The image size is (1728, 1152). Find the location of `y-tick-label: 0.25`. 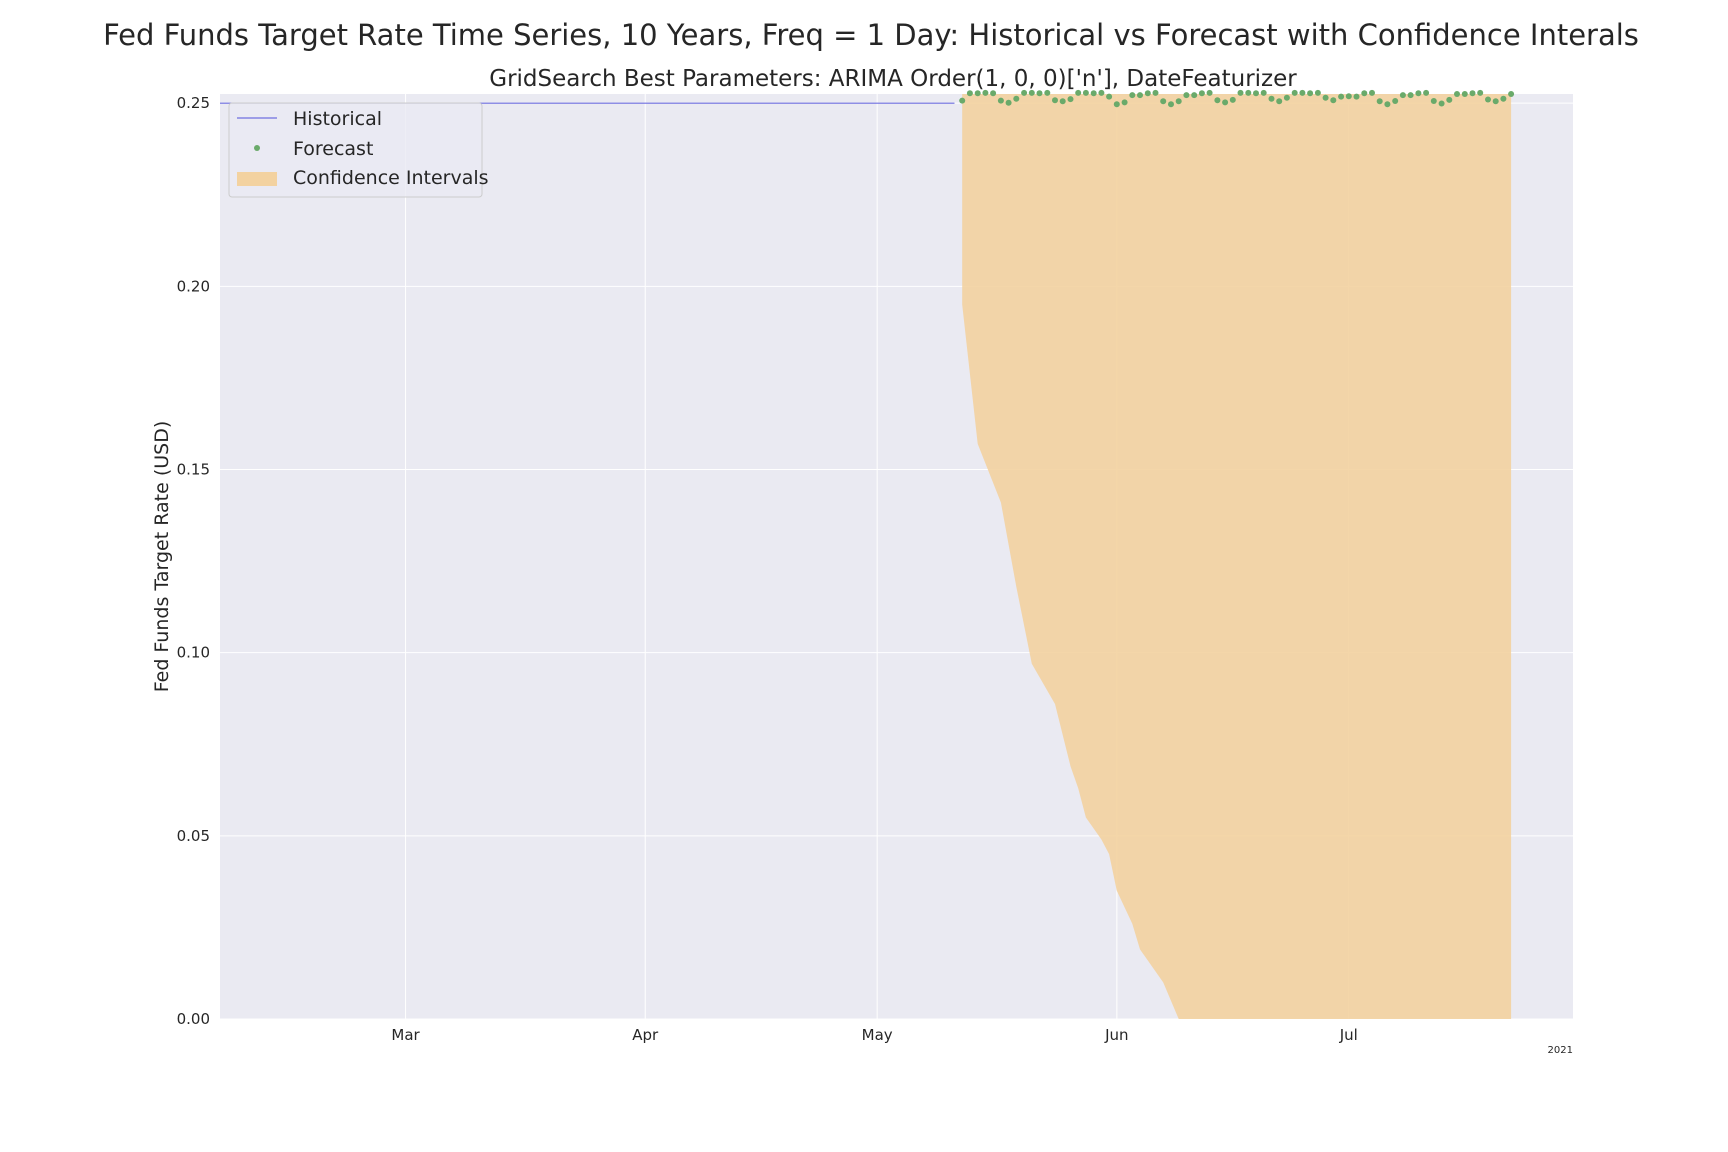

y-tick-label: 0.25 is located at coordinates (193, 103).